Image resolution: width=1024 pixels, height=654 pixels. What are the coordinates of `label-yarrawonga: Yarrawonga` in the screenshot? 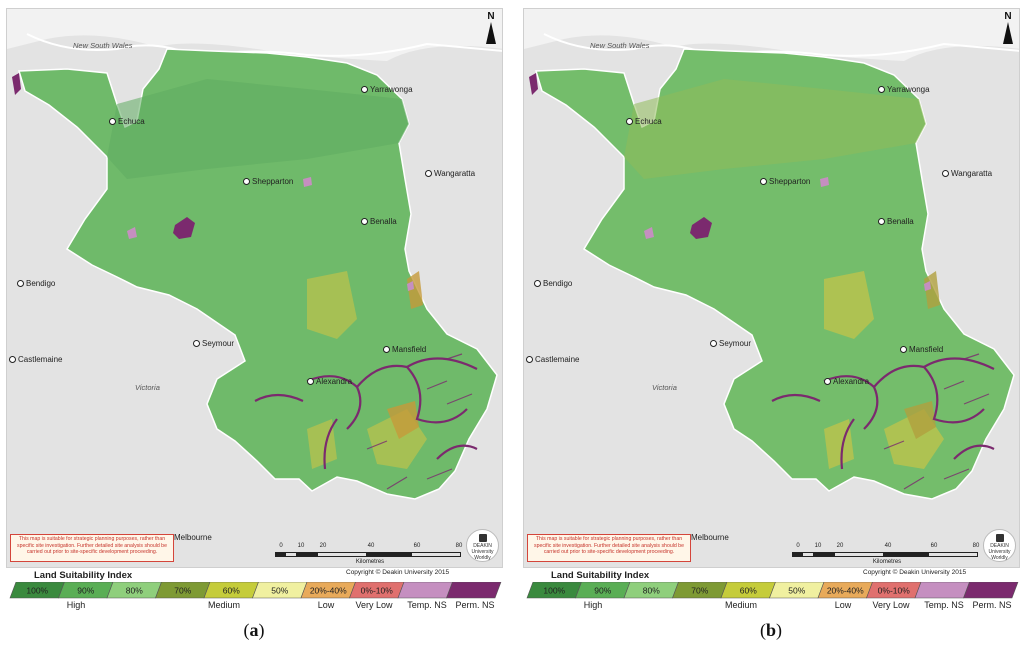 It's located at (904, 89).